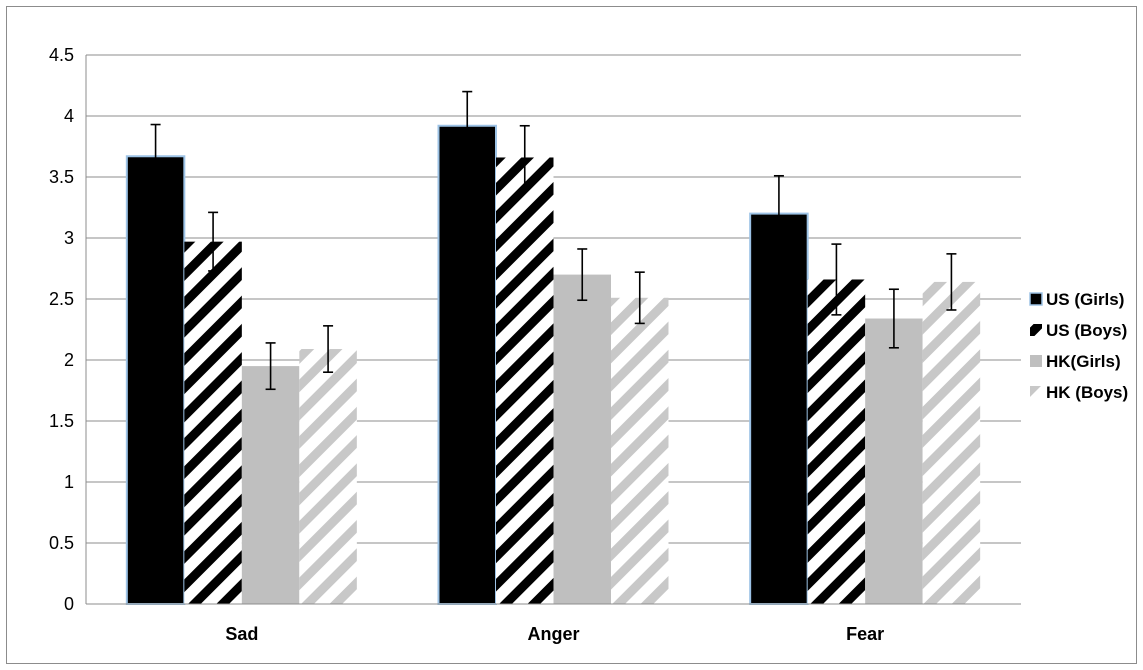  What do you see at coordinates (69, 360) in the screenshot?
I see `y-tick-label-4: 2` at bounding box center [69, 360].